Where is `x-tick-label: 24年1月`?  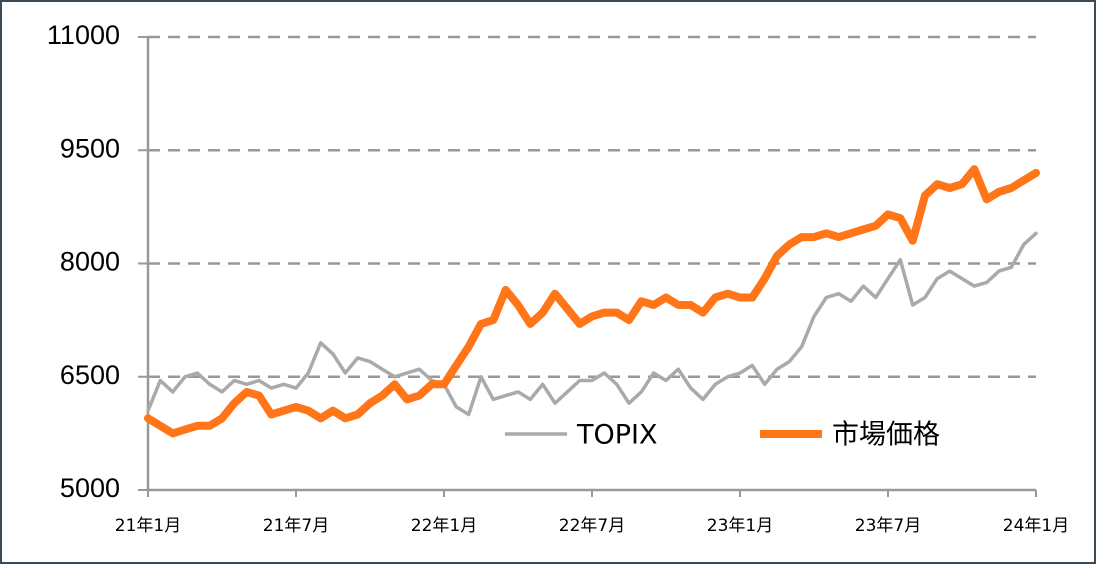 x-tick-label: 24年1月 is located at coordinates (1036, 526).